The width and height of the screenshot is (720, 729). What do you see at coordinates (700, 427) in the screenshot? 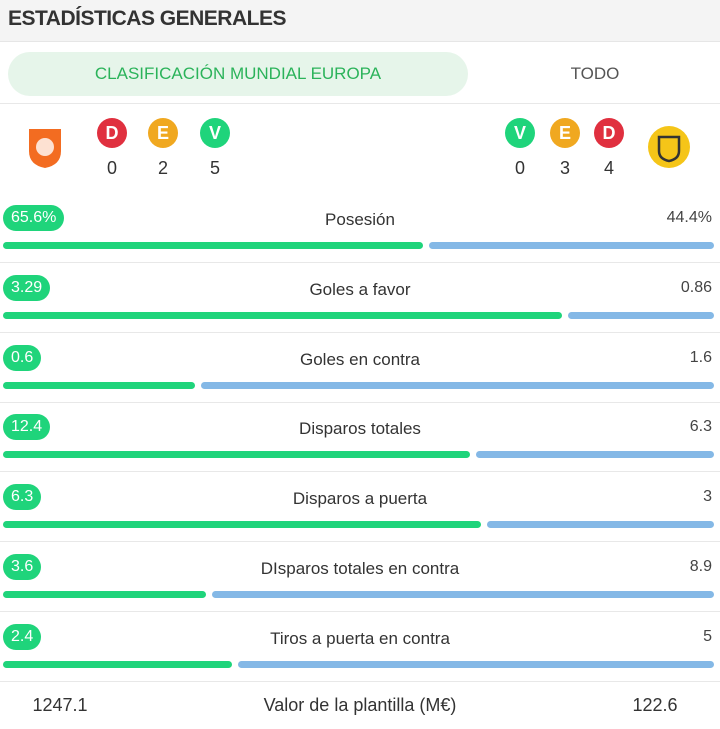
I see `away-value: 6.3` at bounding box center [700, 427].